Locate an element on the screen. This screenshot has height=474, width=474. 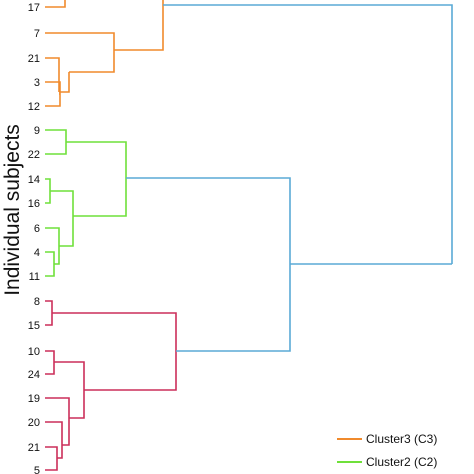
leaf-label-9: 16 is located at coordinates (34, 204).